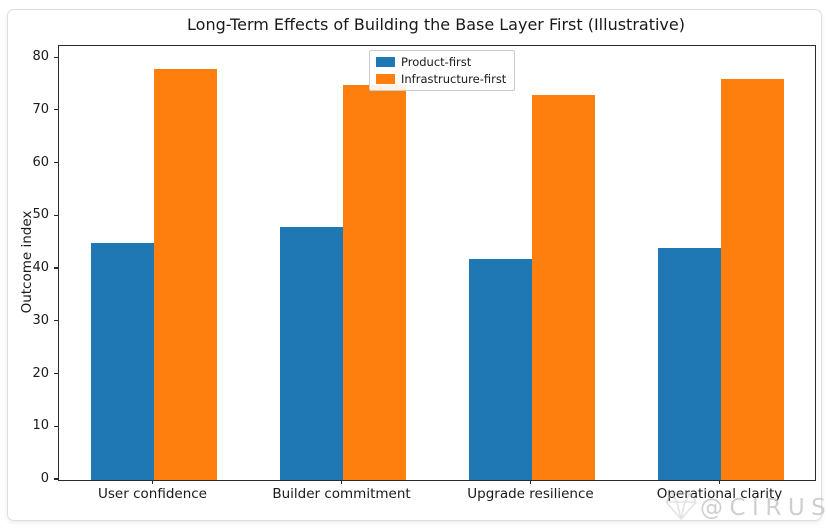  What do you see at coordinates (44, 478) in the screenshot?
I see `y-tick-label: 0` at bounding box center [44, 478].